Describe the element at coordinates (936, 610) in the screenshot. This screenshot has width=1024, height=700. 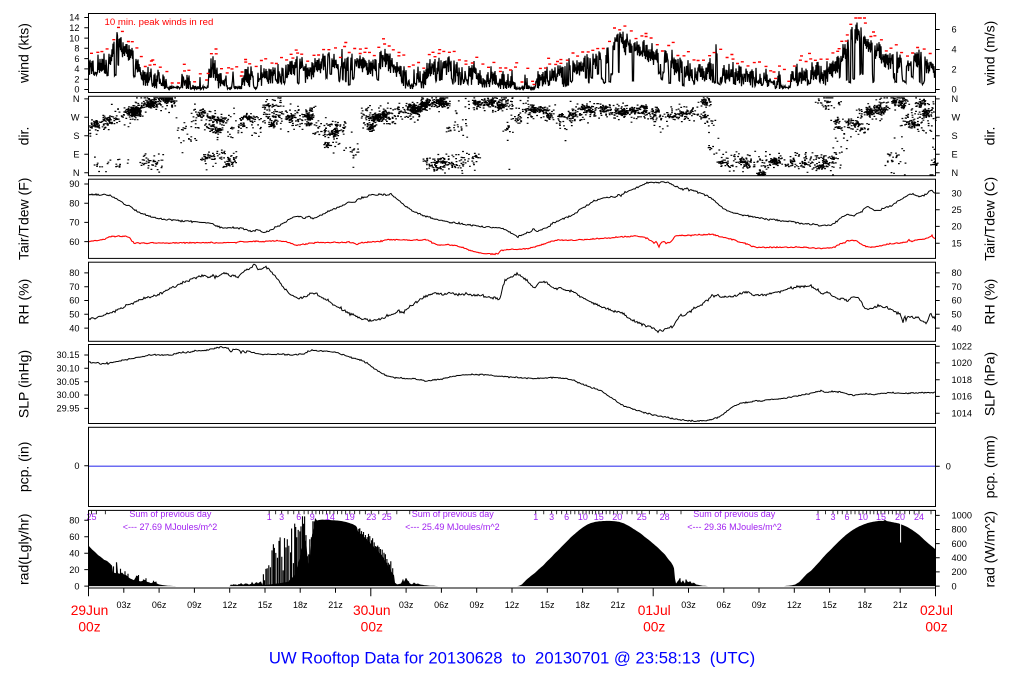
I see `svg-text: 02Jul` at that location.